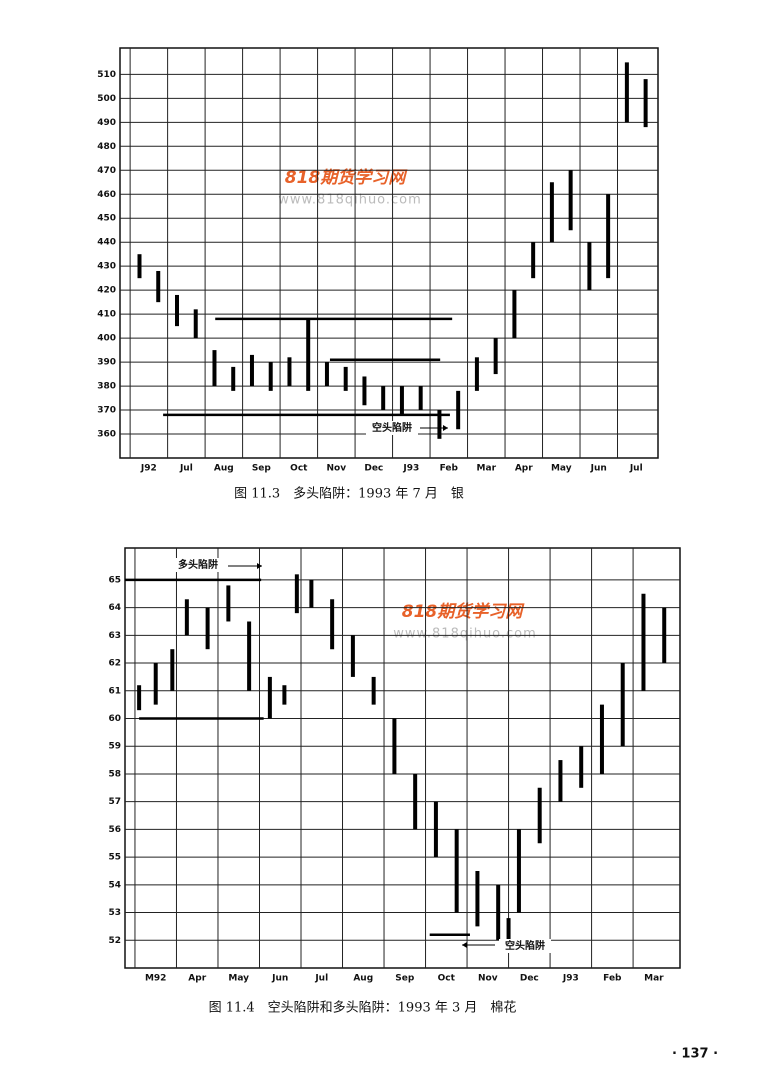  What do you see at coordinates (106, 147) in the screenshot?
I see `y-tick-label: 480` at bounding box center [106, 147].